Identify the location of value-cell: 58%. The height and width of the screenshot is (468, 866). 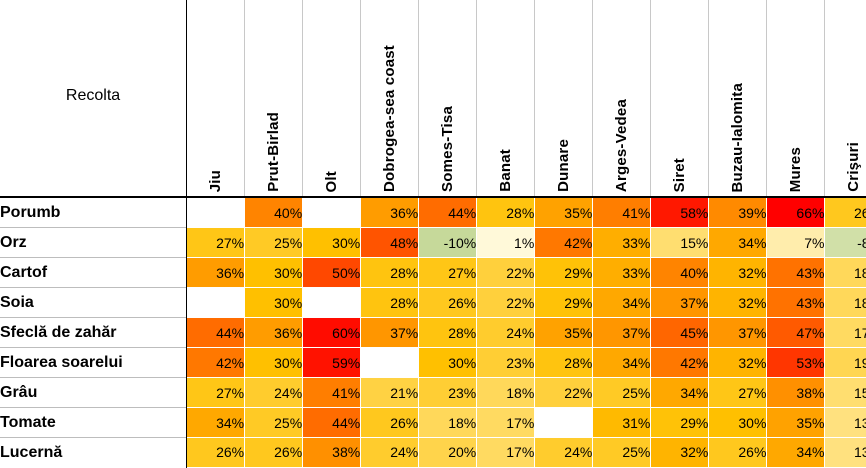
(680, 212).